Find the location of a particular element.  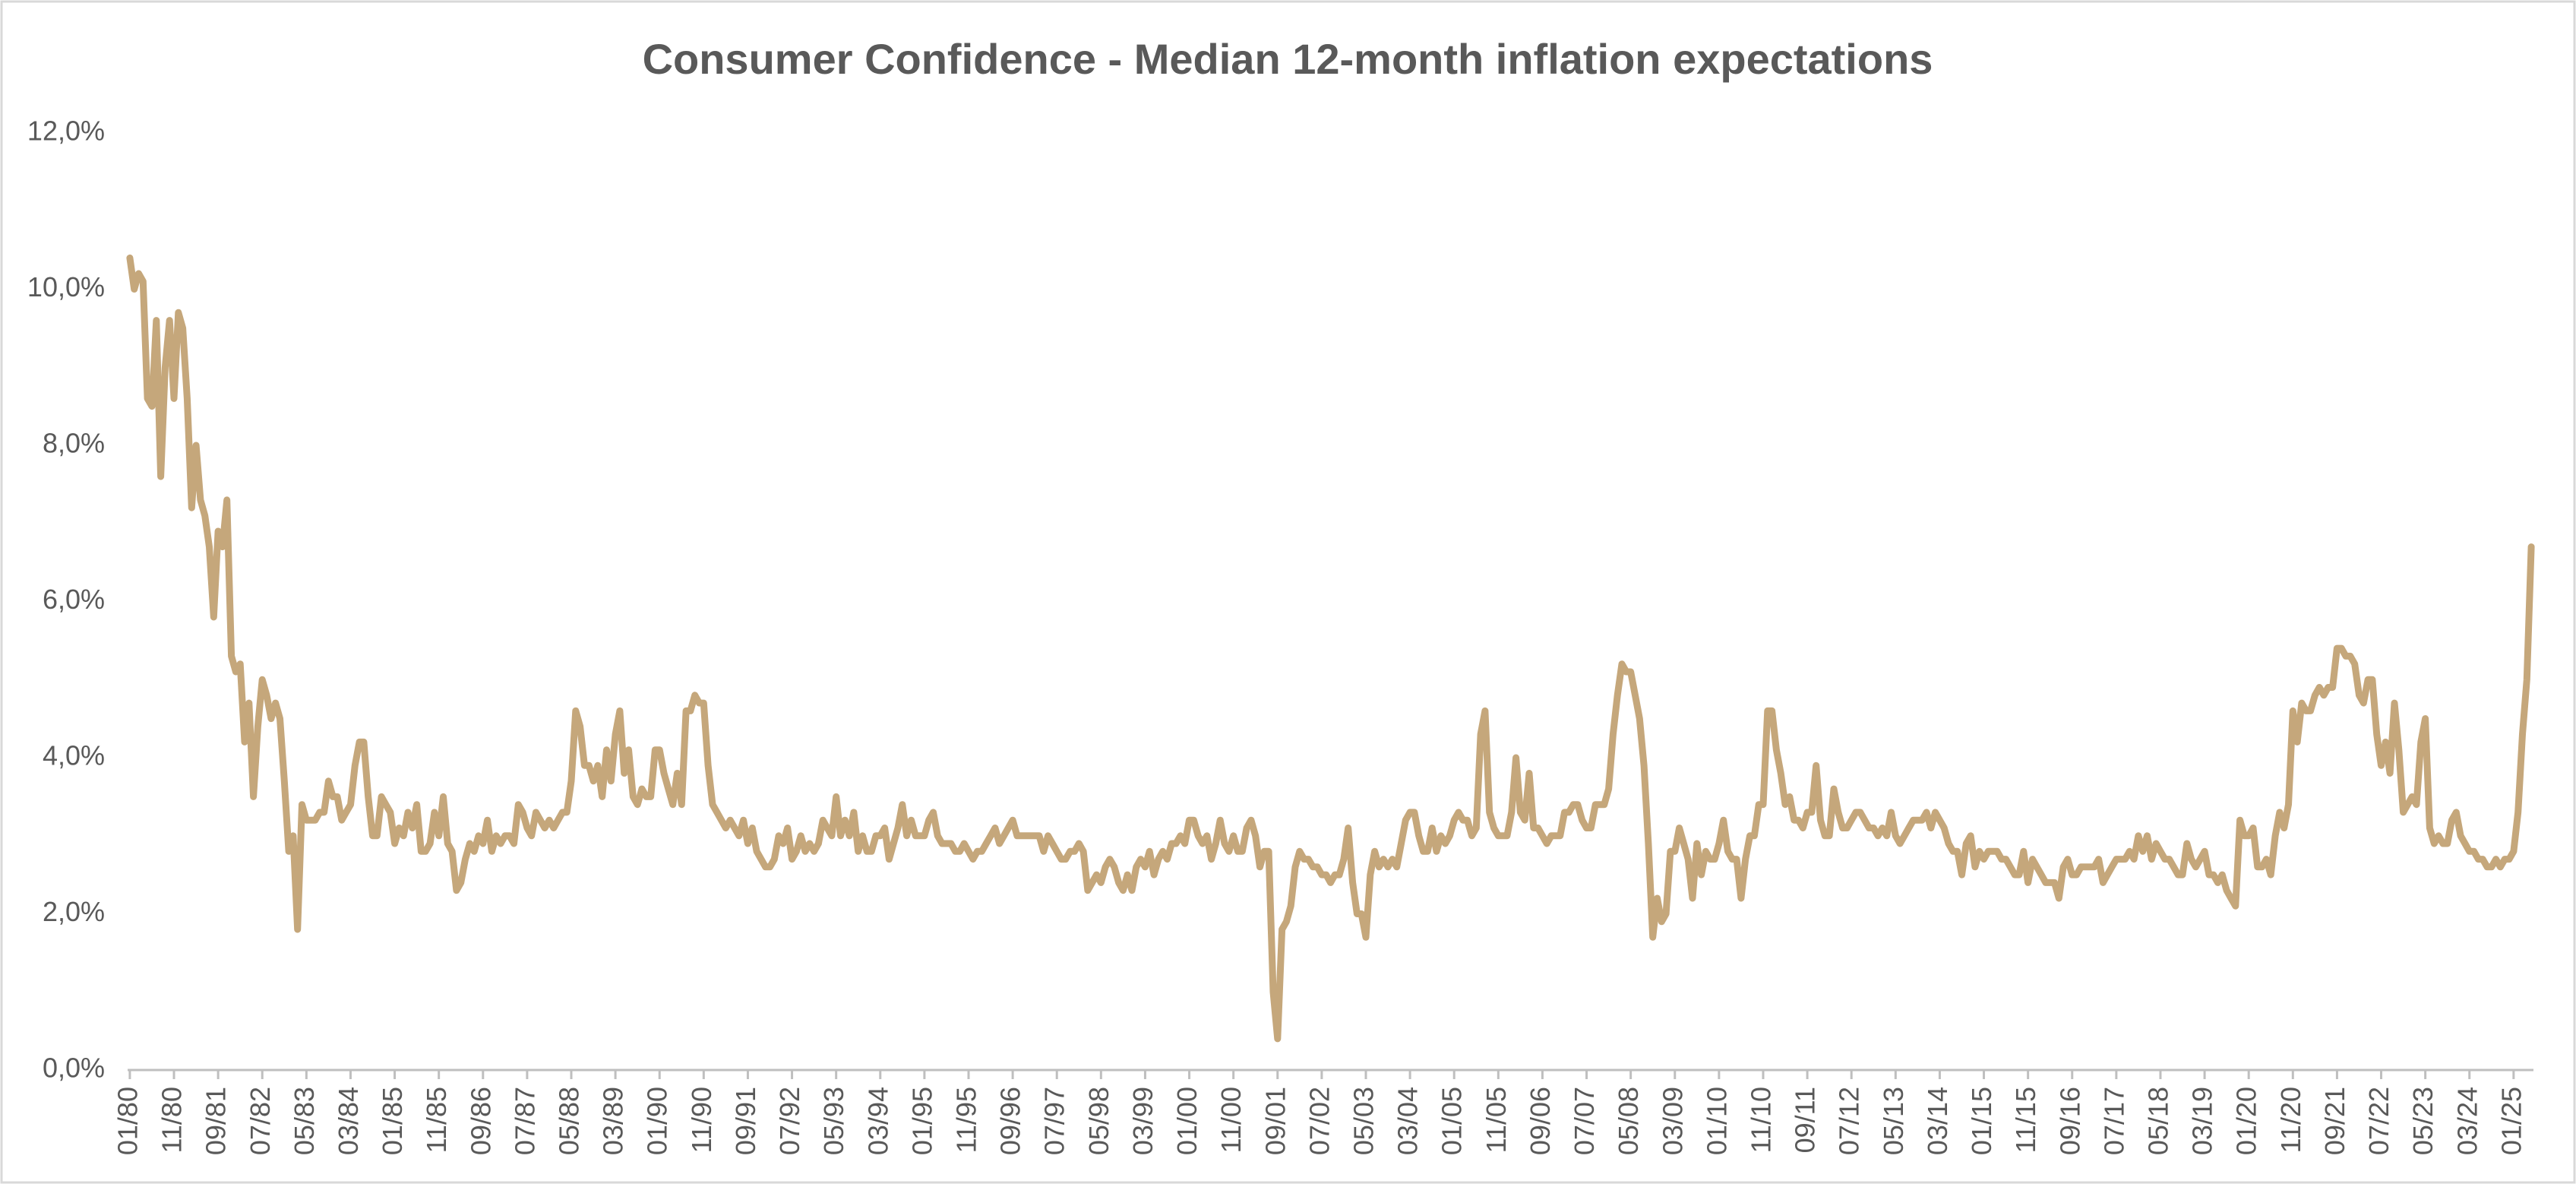

x-tick-label: 01/90 is located at coordinates (657, 1121).